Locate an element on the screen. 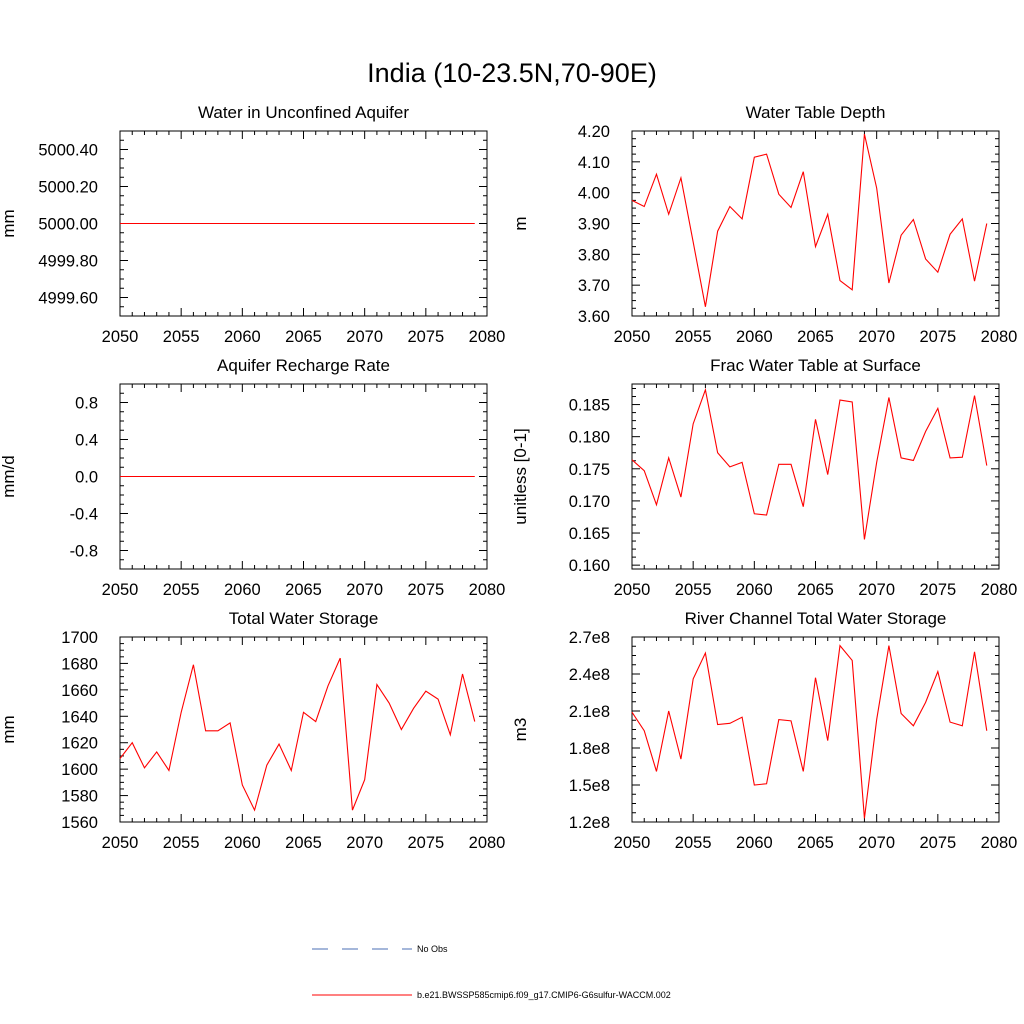 The image size is (1024, 1024). y-axis-label: unitless [0-1] is located at coordinates (520, 476).